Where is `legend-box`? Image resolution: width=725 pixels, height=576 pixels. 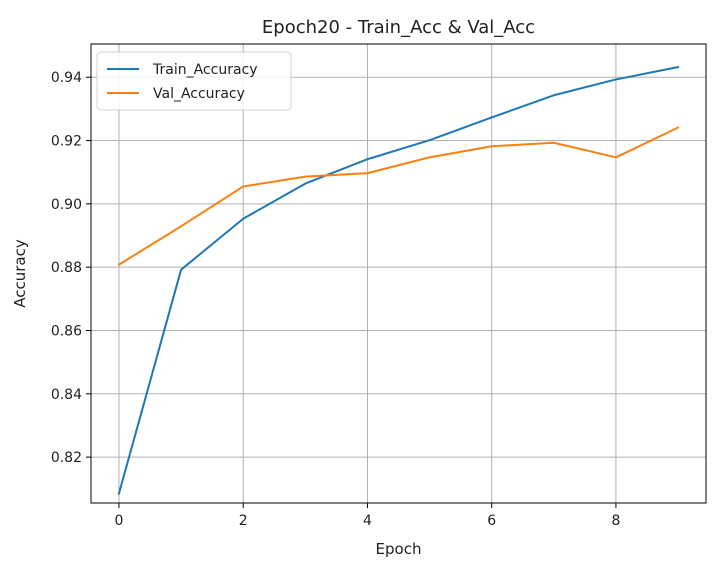
legend-box is located at coordinates (194, 81).